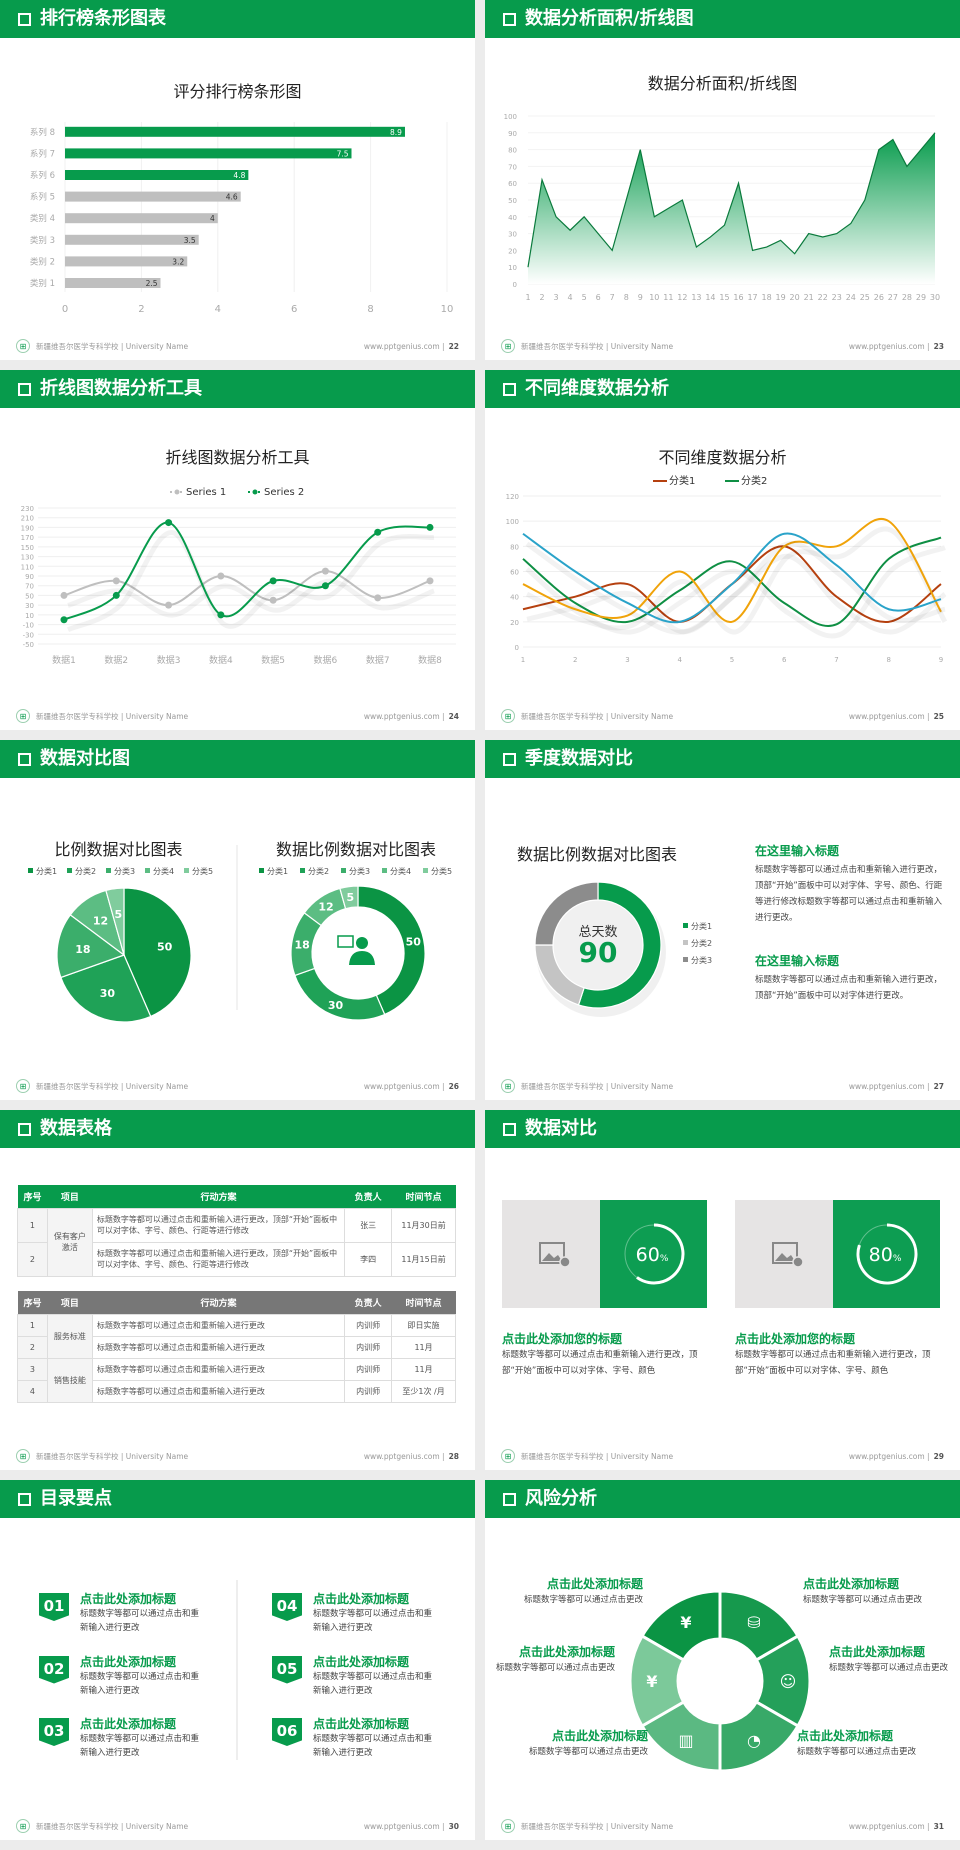 This screenshot has height=1850, width=960. What do you see at coordinates (752, 297) in the screenshot?
I see `tick-label: 17` at bounding box center [752, 297].